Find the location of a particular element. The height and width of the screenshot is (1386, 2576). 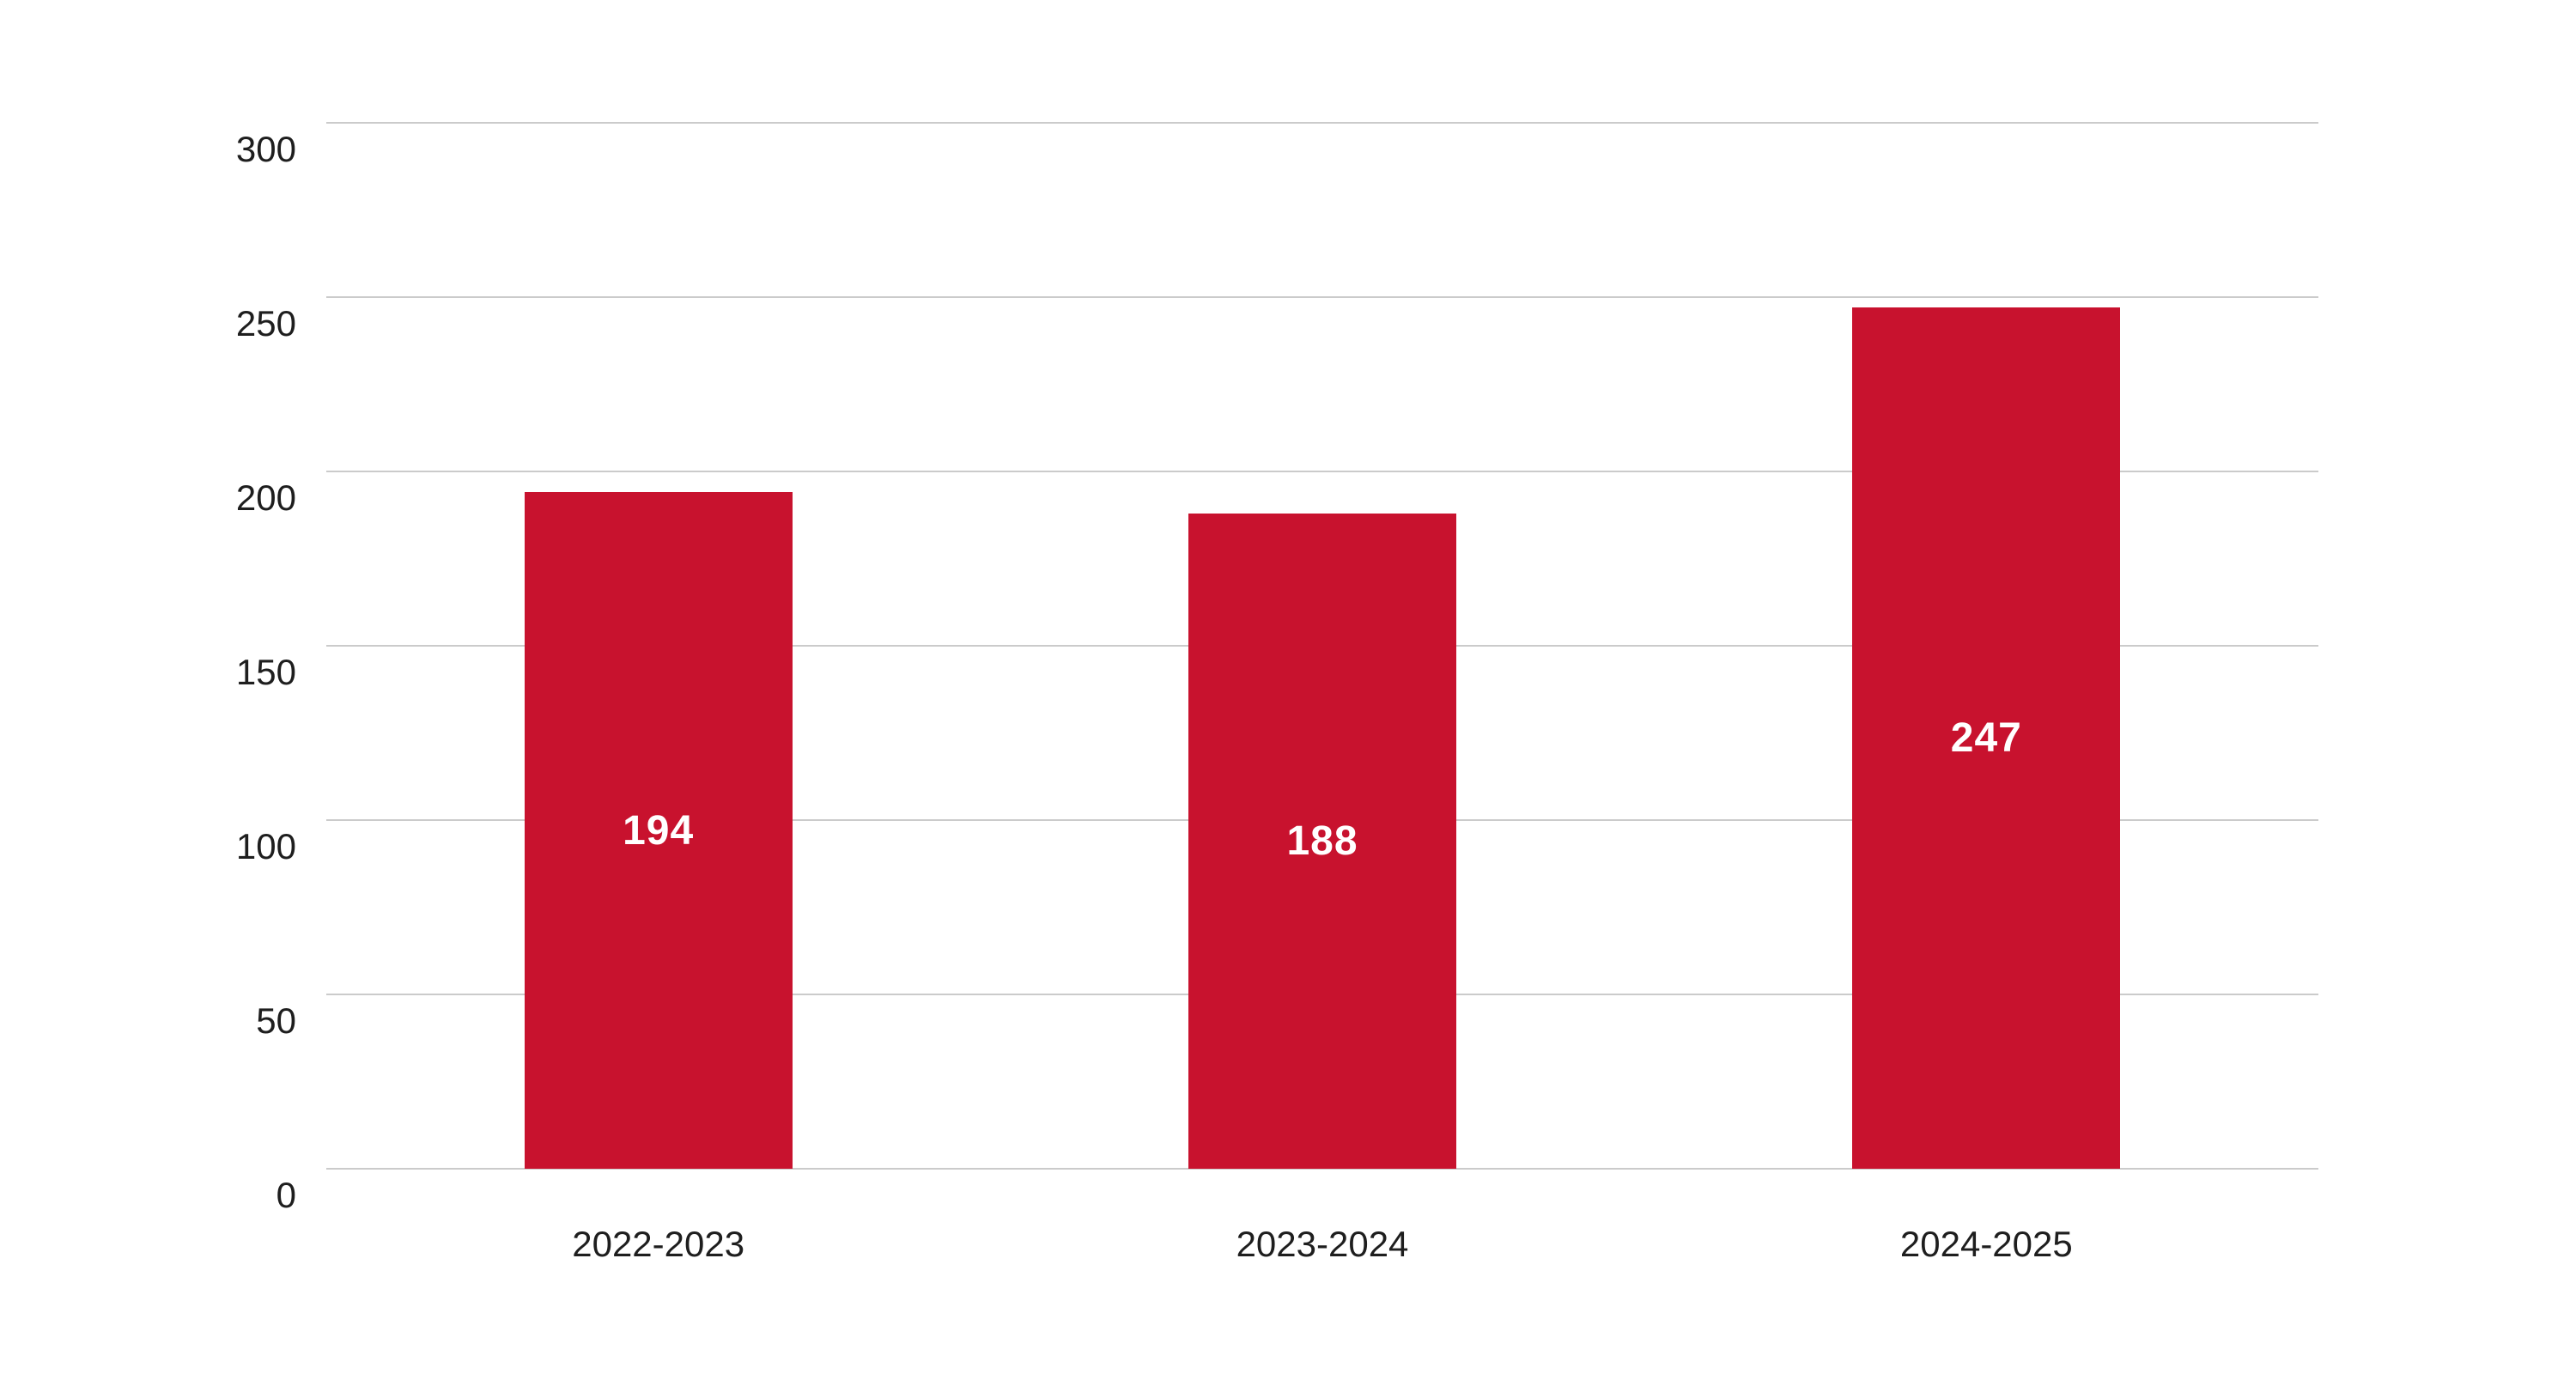

y-axis-tick-label: 150 is located at coordinates (265, 672).